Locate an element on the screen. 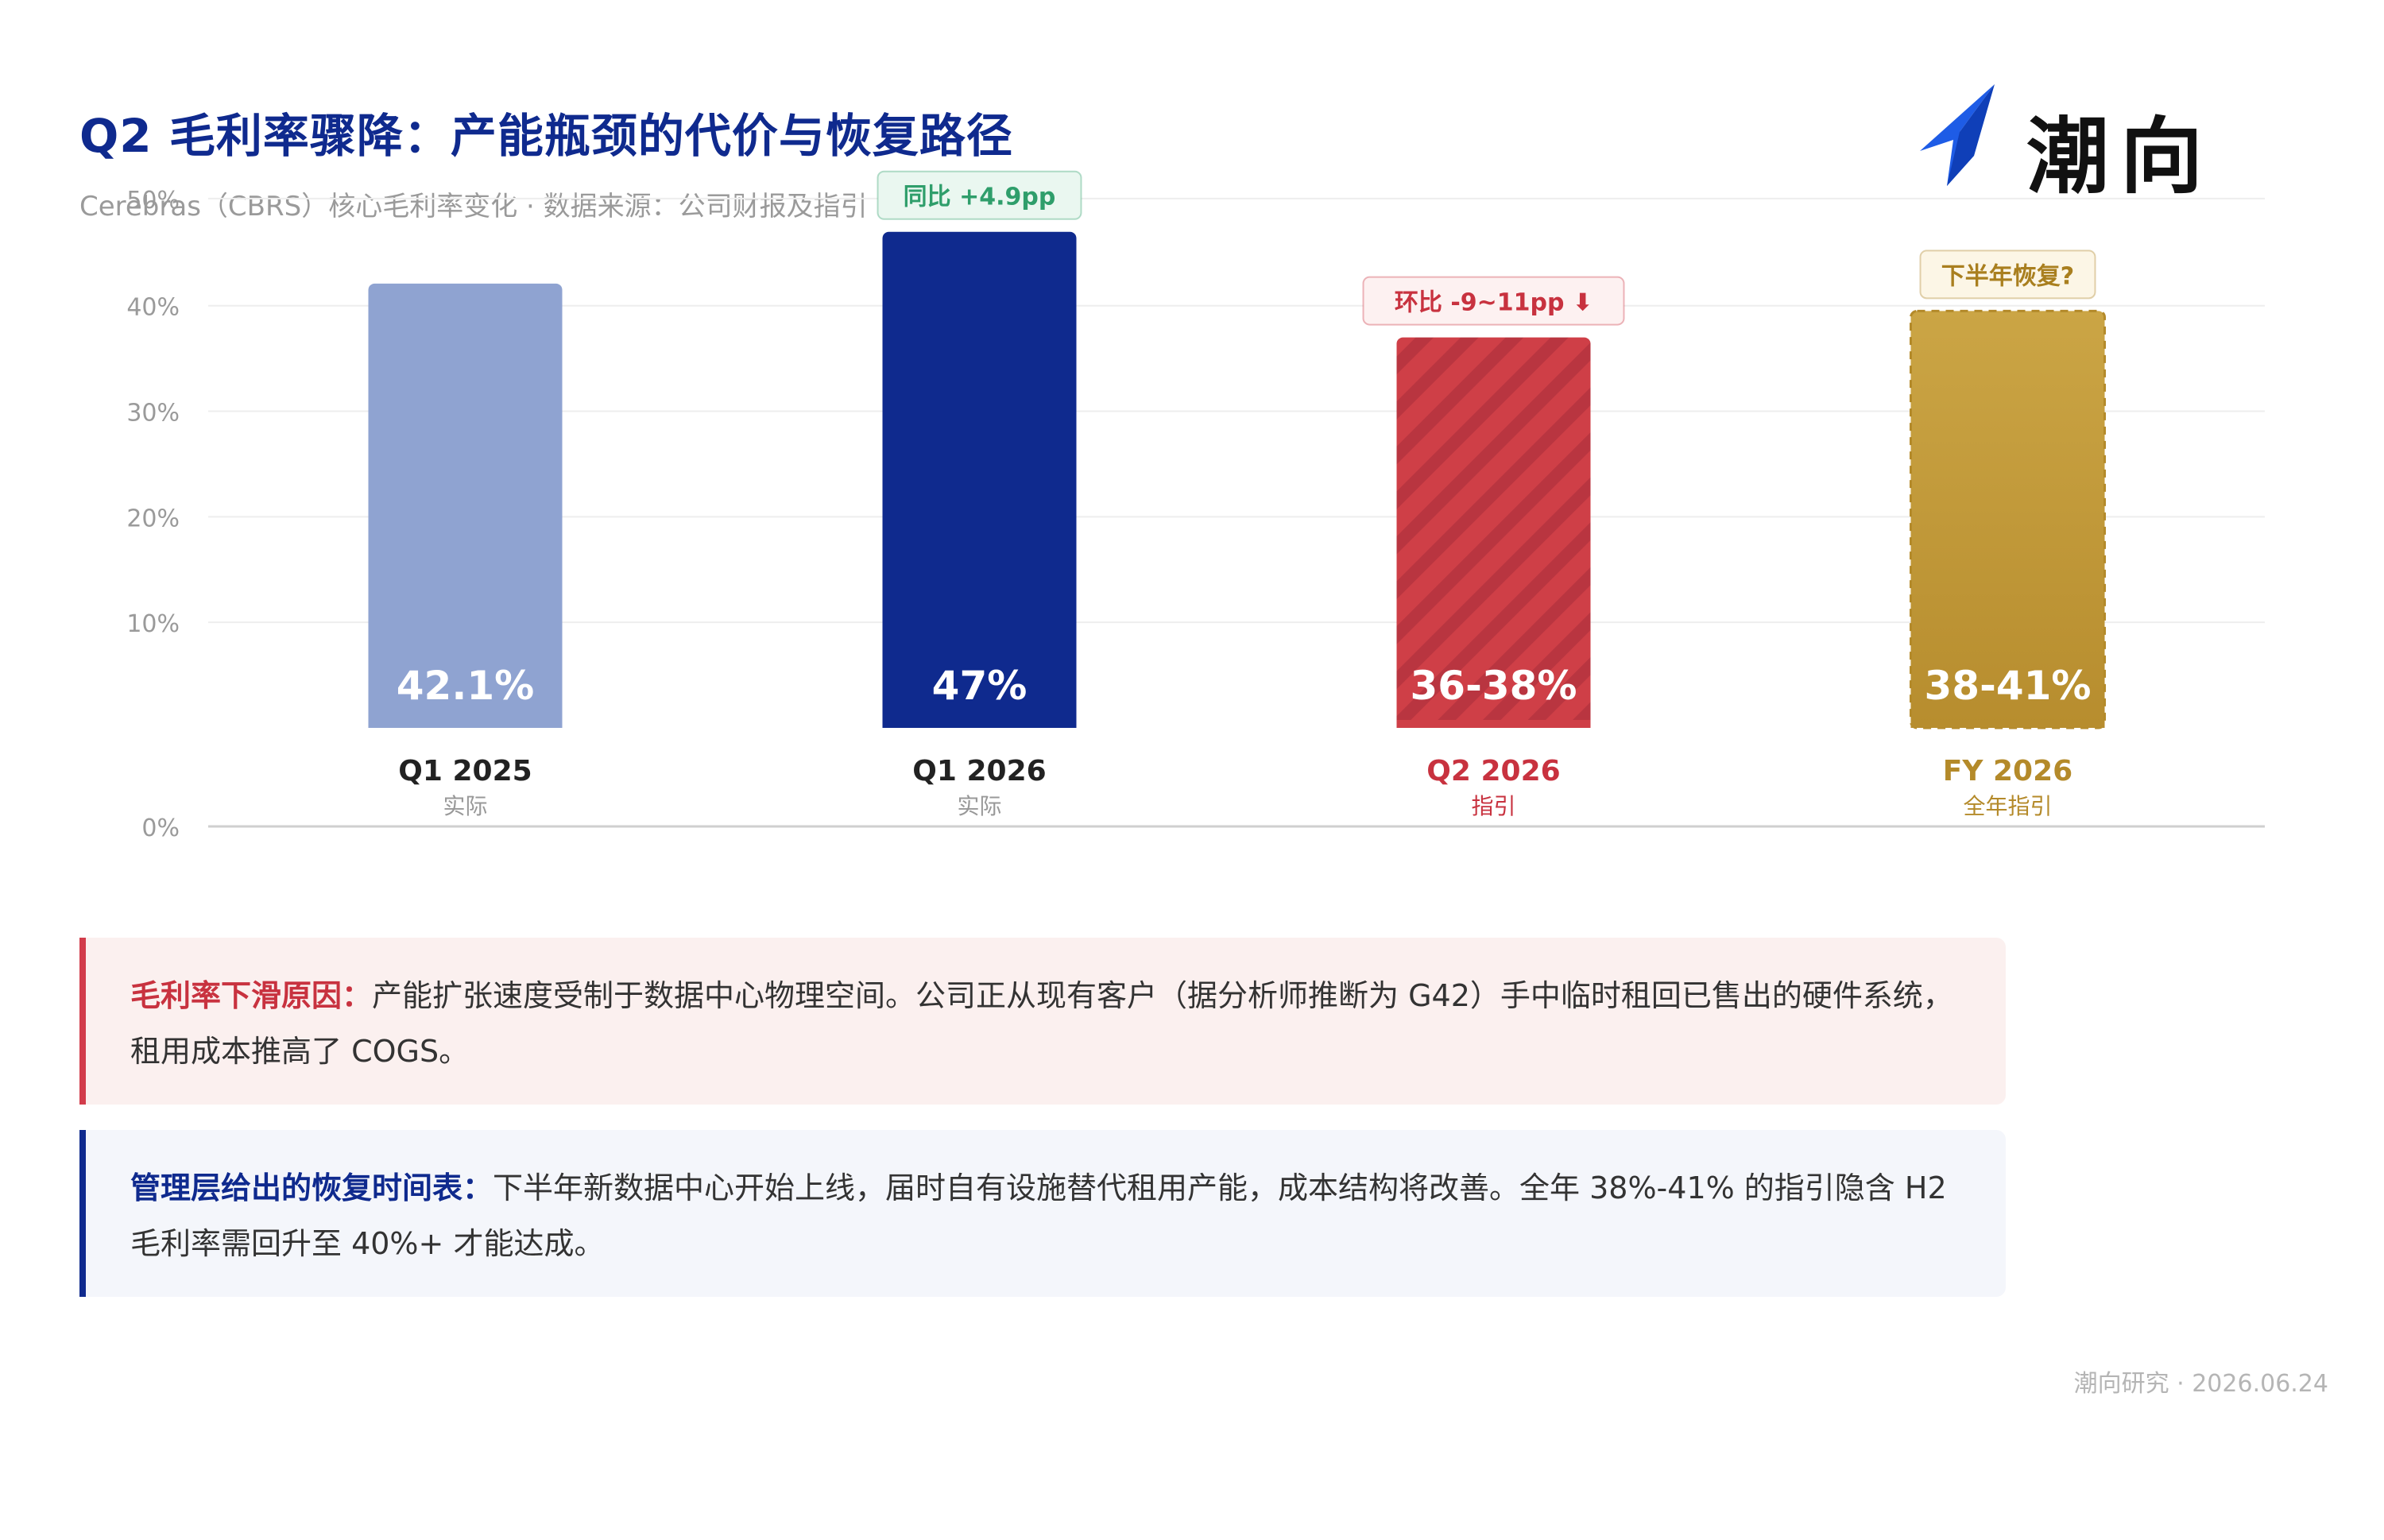 The height and width of the screenshot is (1540, 2384). y-tick-label: 50% is located at coordinates (153, 201).